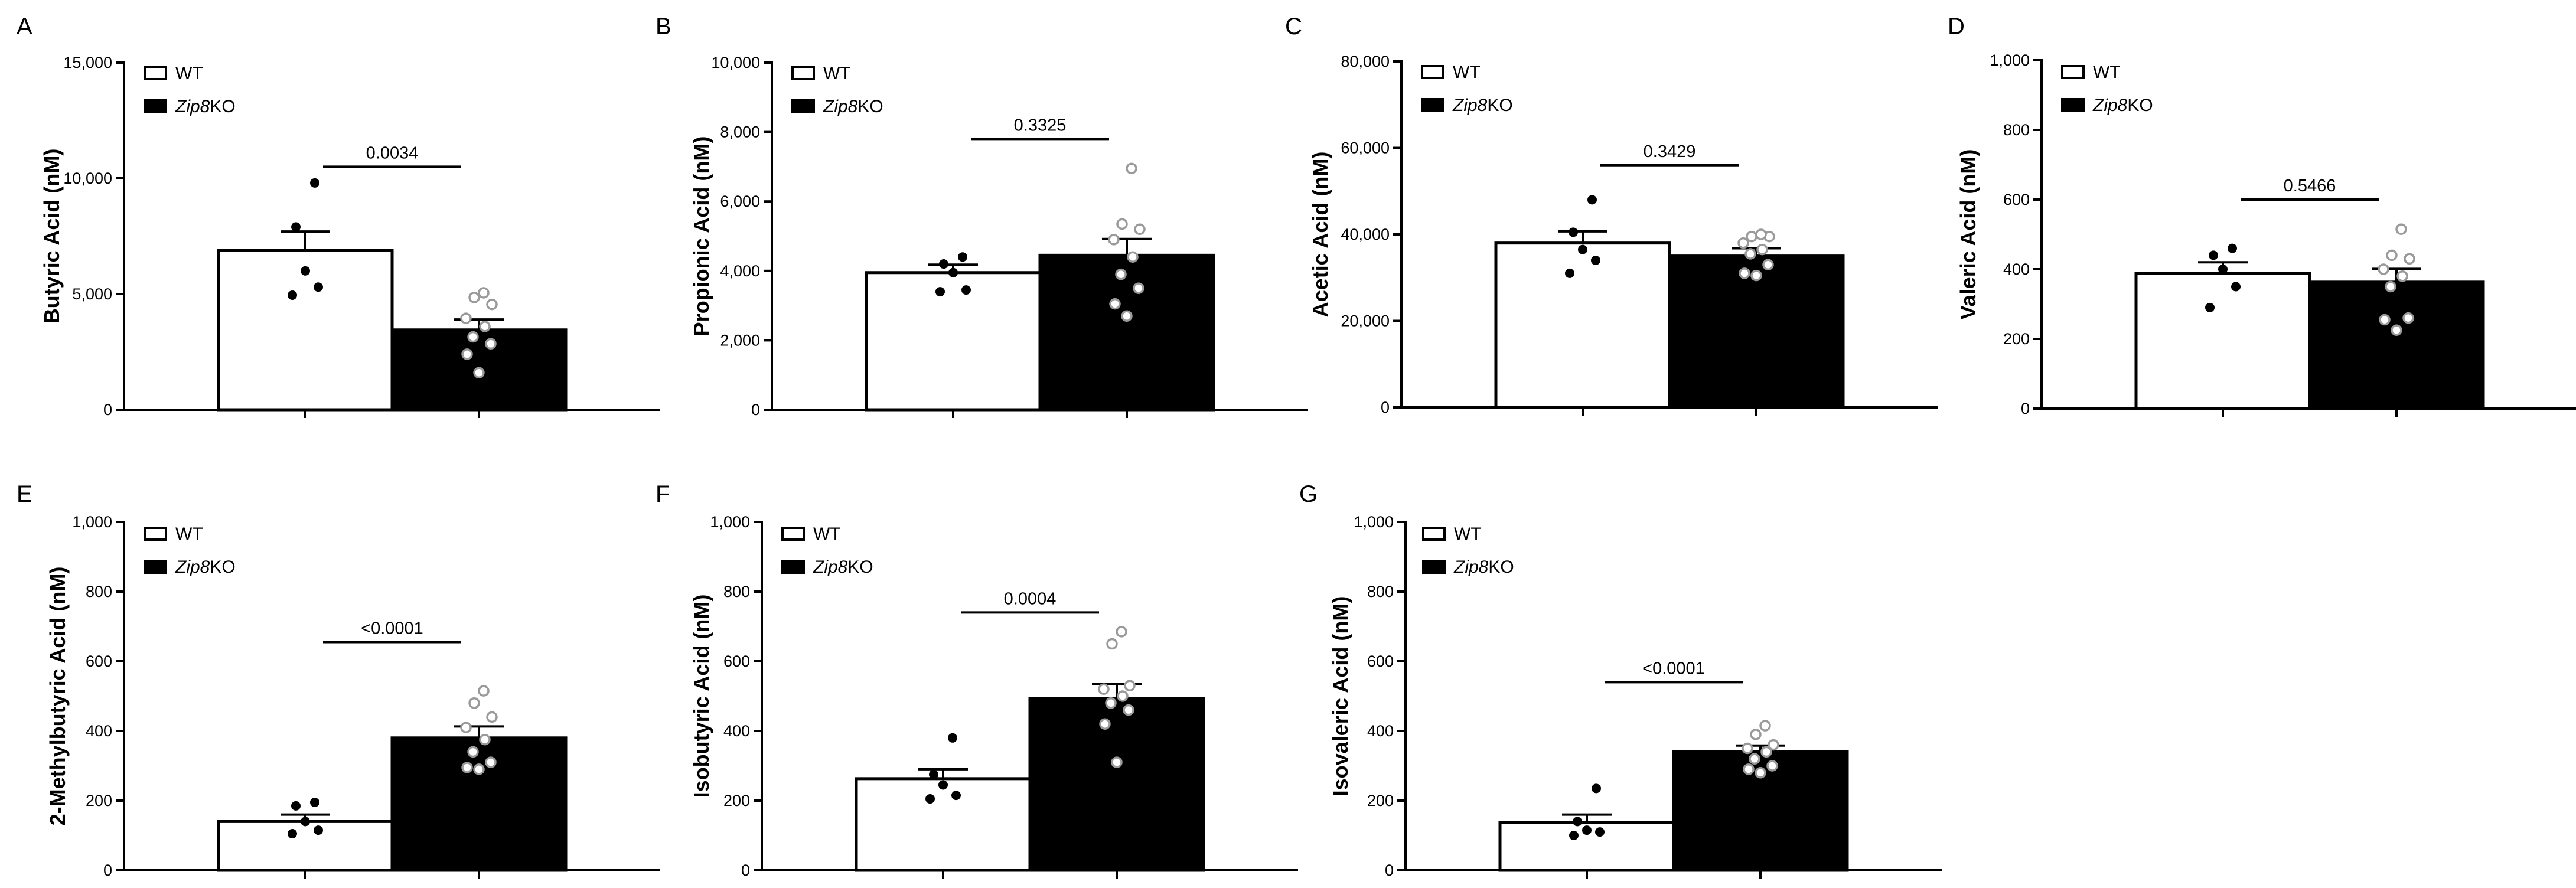  Describe the element at coordinates (737, 661) in the screenshot. I see `y-tick-label: 600` at that location.